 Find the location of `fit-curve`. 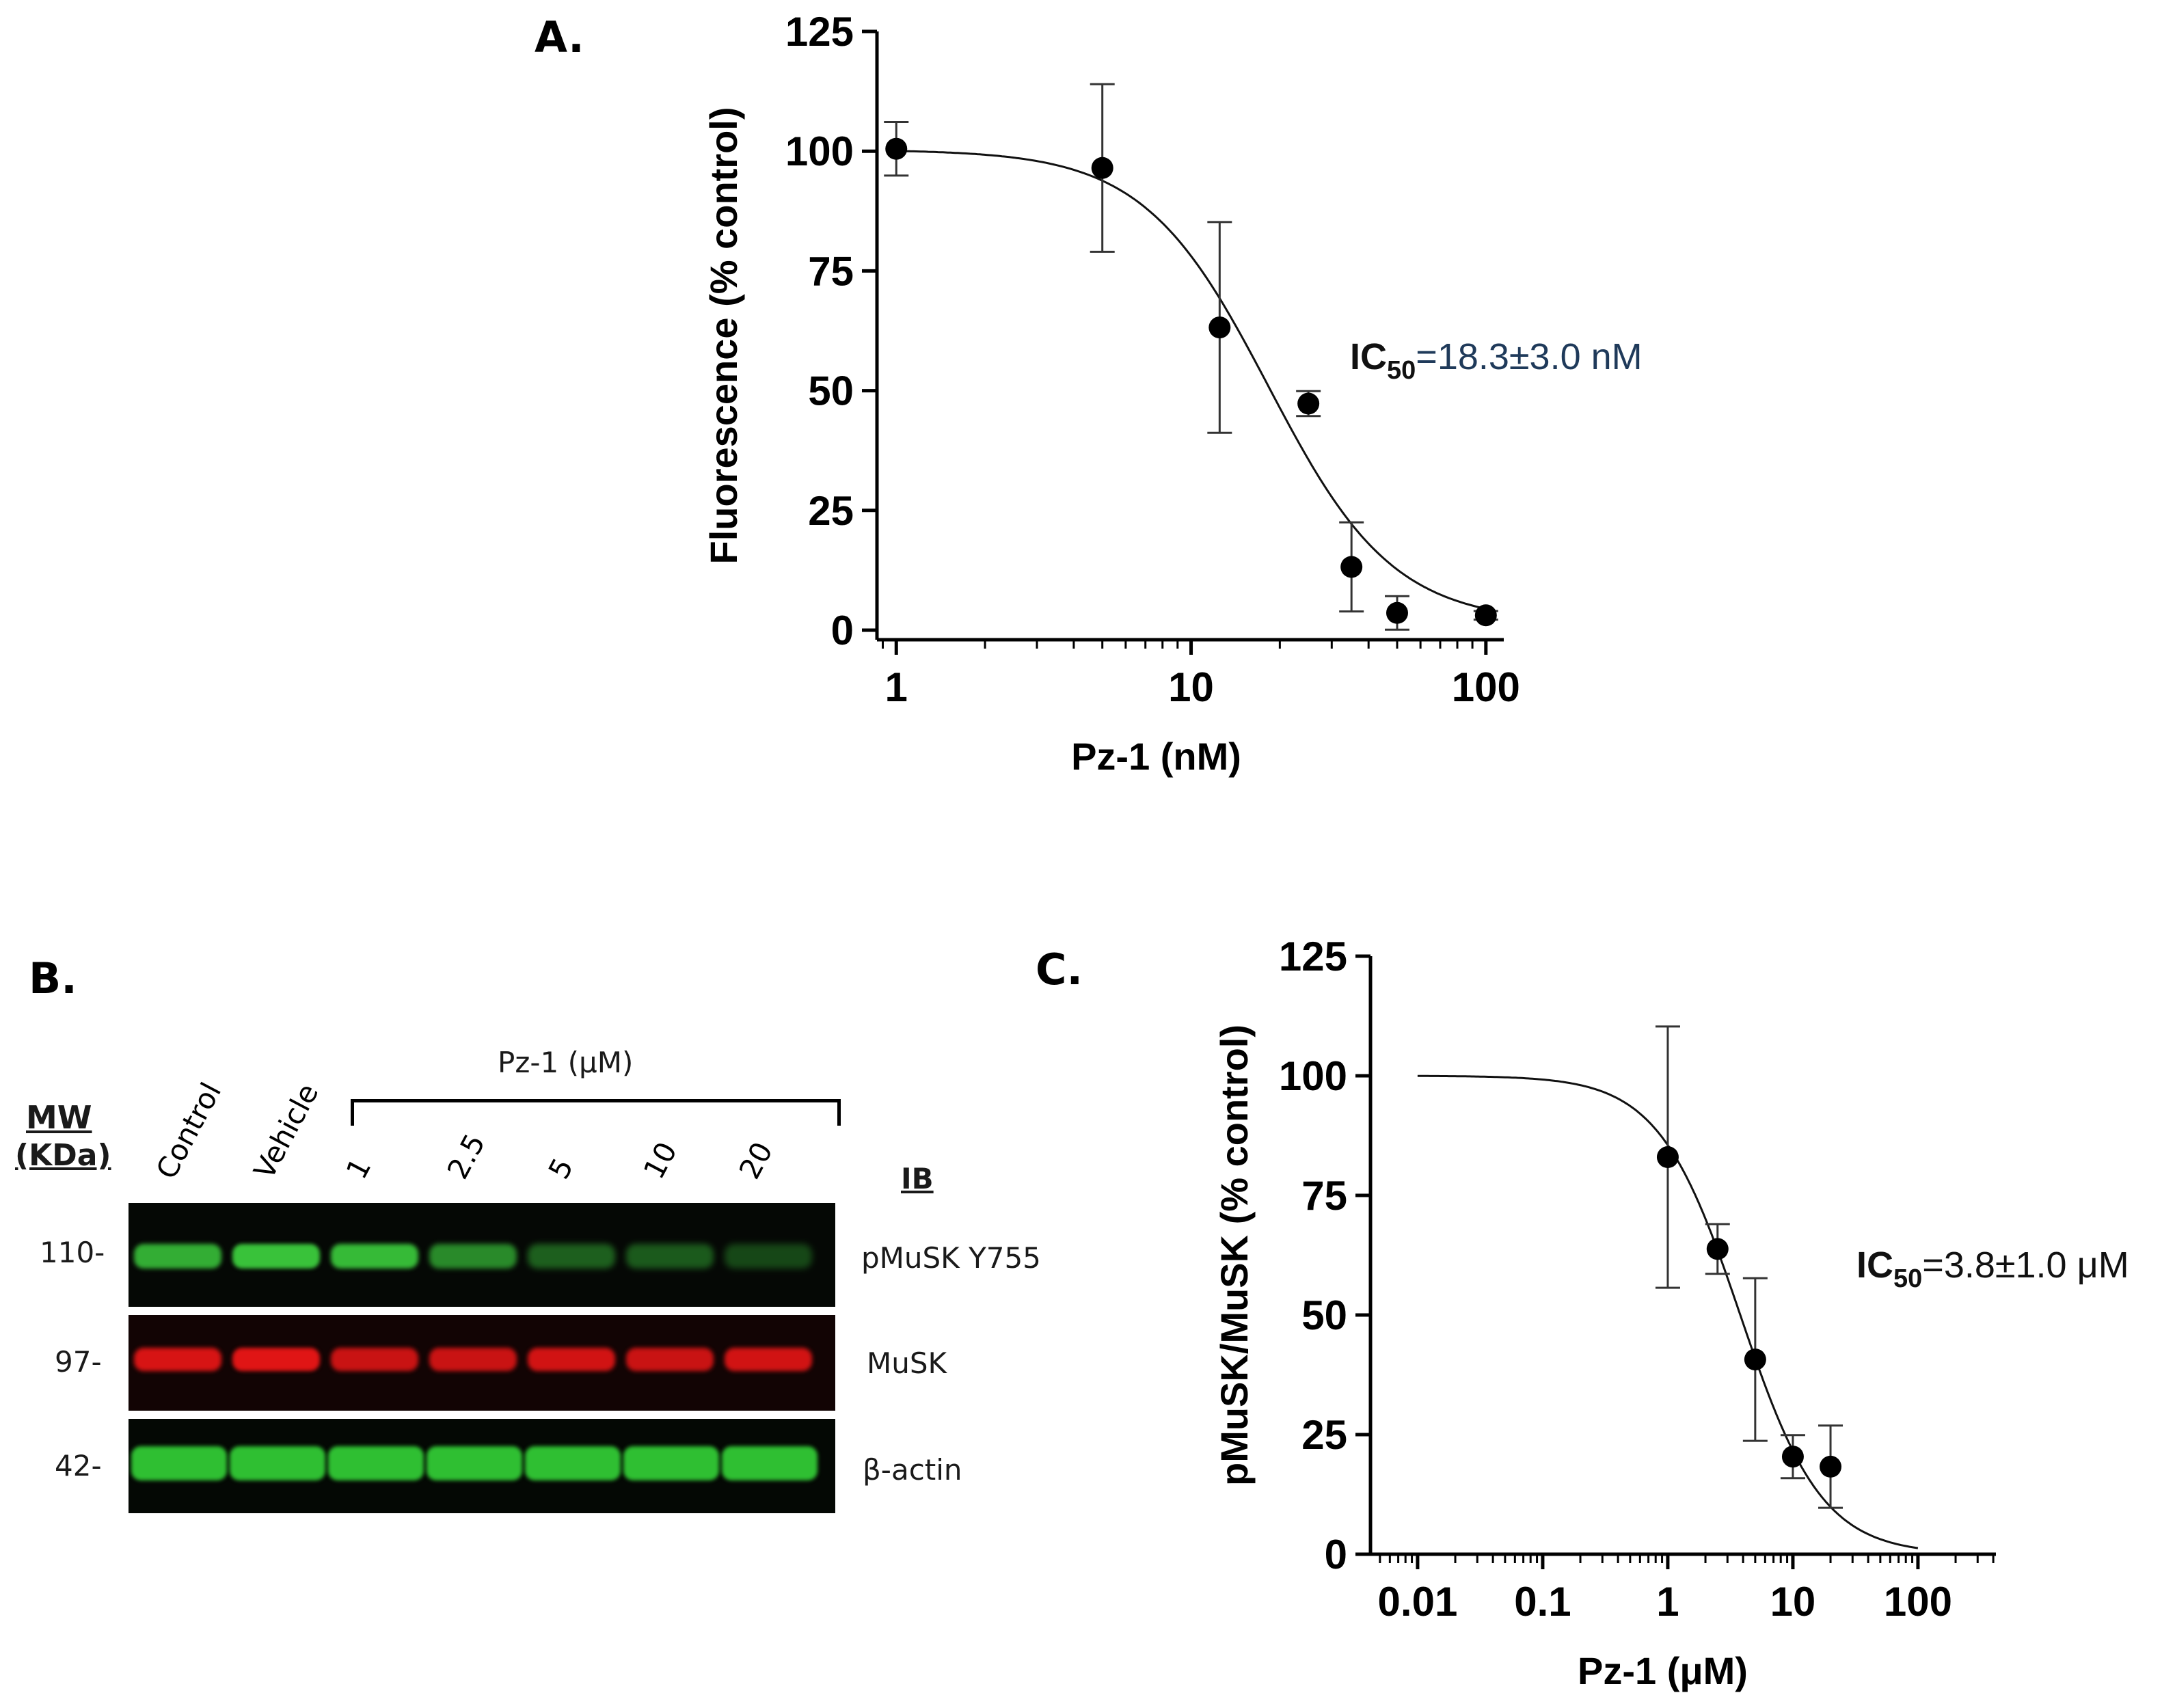

fit-curve is located at coordinates (1191, 380).